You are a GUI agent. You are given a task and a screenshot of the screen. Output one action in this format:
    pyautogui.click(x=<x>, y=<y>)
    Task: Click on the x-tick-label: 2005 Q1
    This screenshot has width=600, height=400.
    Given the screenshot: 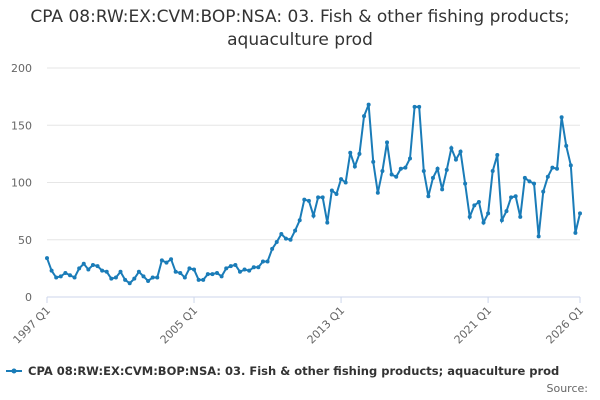 What is the action you would take?
    pyautogui.click(x=179, y=325)
    